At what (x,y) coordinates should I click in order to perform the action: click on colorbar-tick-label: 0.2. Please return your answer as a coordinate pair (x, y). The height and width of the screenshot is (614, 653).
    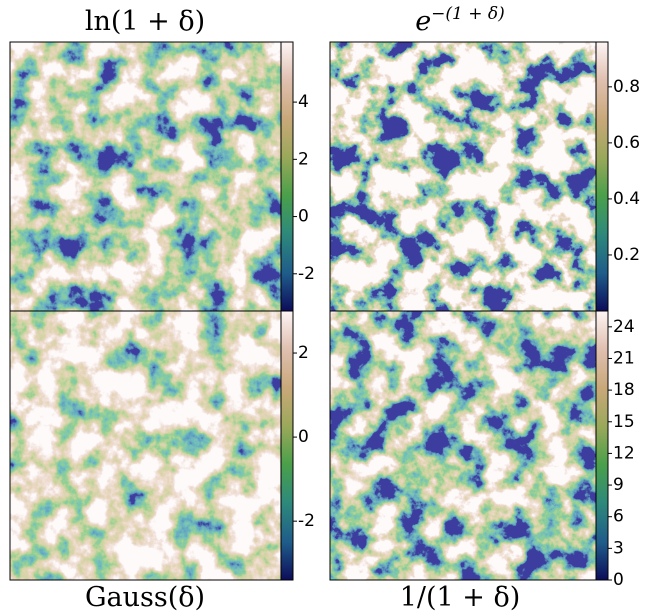
    Looking at the image, I should click on (626, 255).